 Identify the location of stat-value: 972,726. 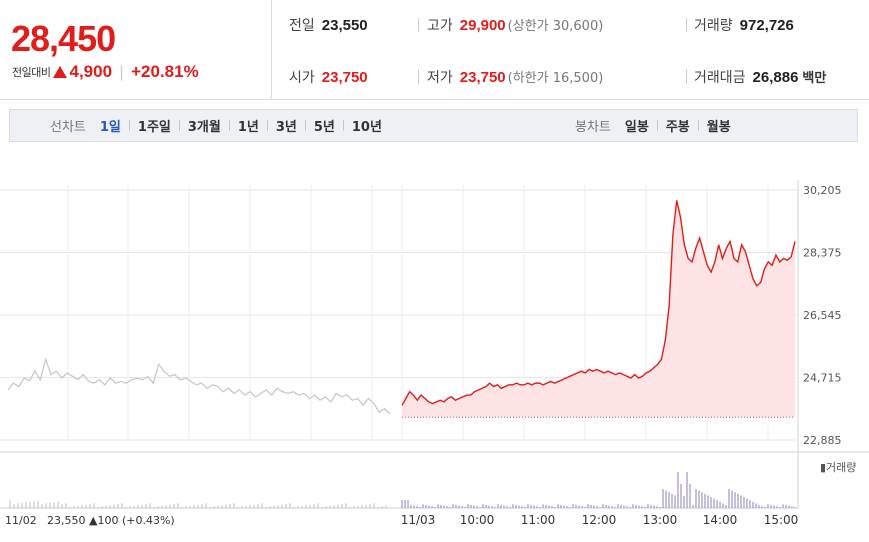
(766, 25).